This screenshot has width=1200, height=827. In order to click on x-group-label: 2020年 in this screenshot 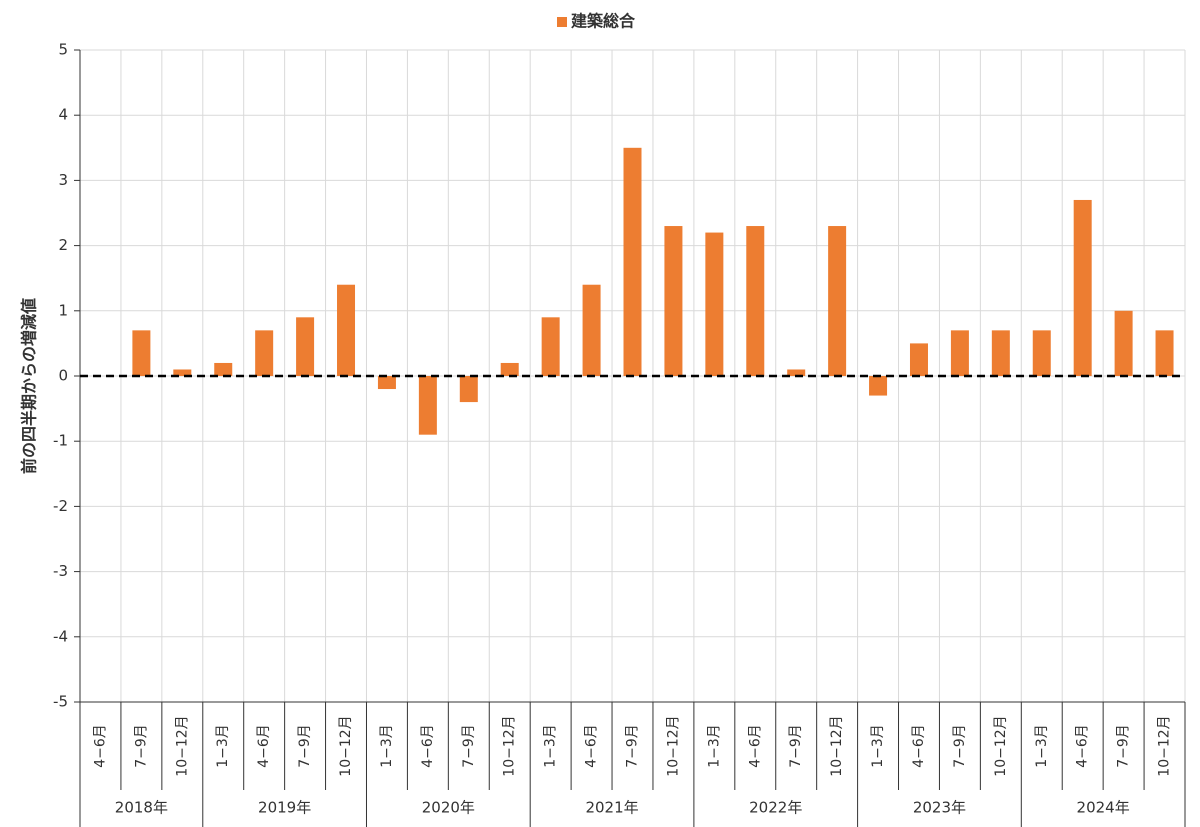, I will do `click(448, 808)`.